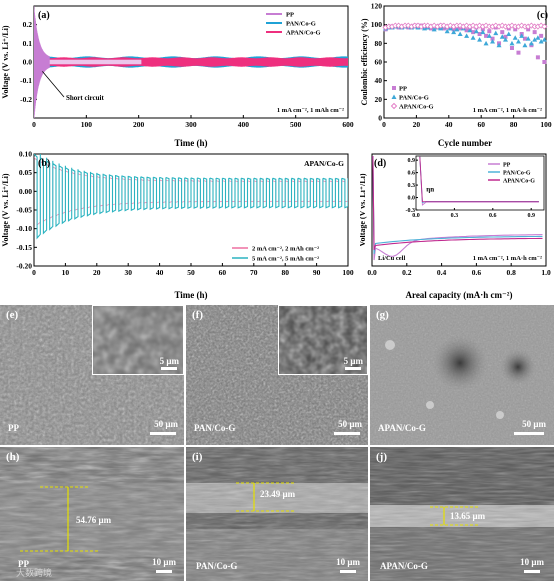 The width and height of the screenshot is (554, 581). Describe the element at coordinates (462, 514) in the screenshot. I see `sem-image-j-apan-cross-section: 13.65 μm (j) APAN/Co-G 10 μm` at that location.